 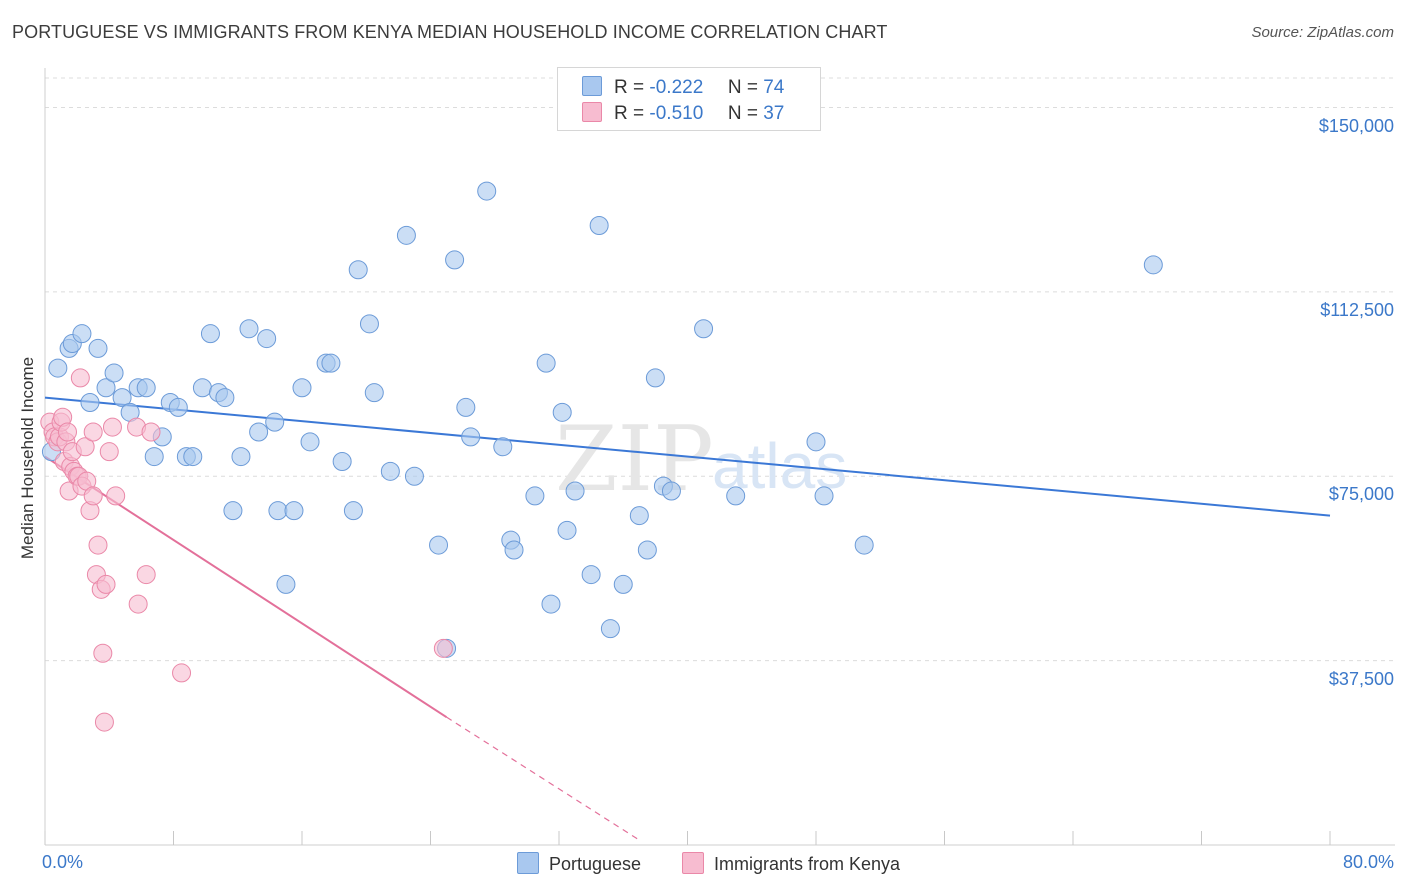 I want to click on kenya-trend-extension, so click(x=543, y=778).